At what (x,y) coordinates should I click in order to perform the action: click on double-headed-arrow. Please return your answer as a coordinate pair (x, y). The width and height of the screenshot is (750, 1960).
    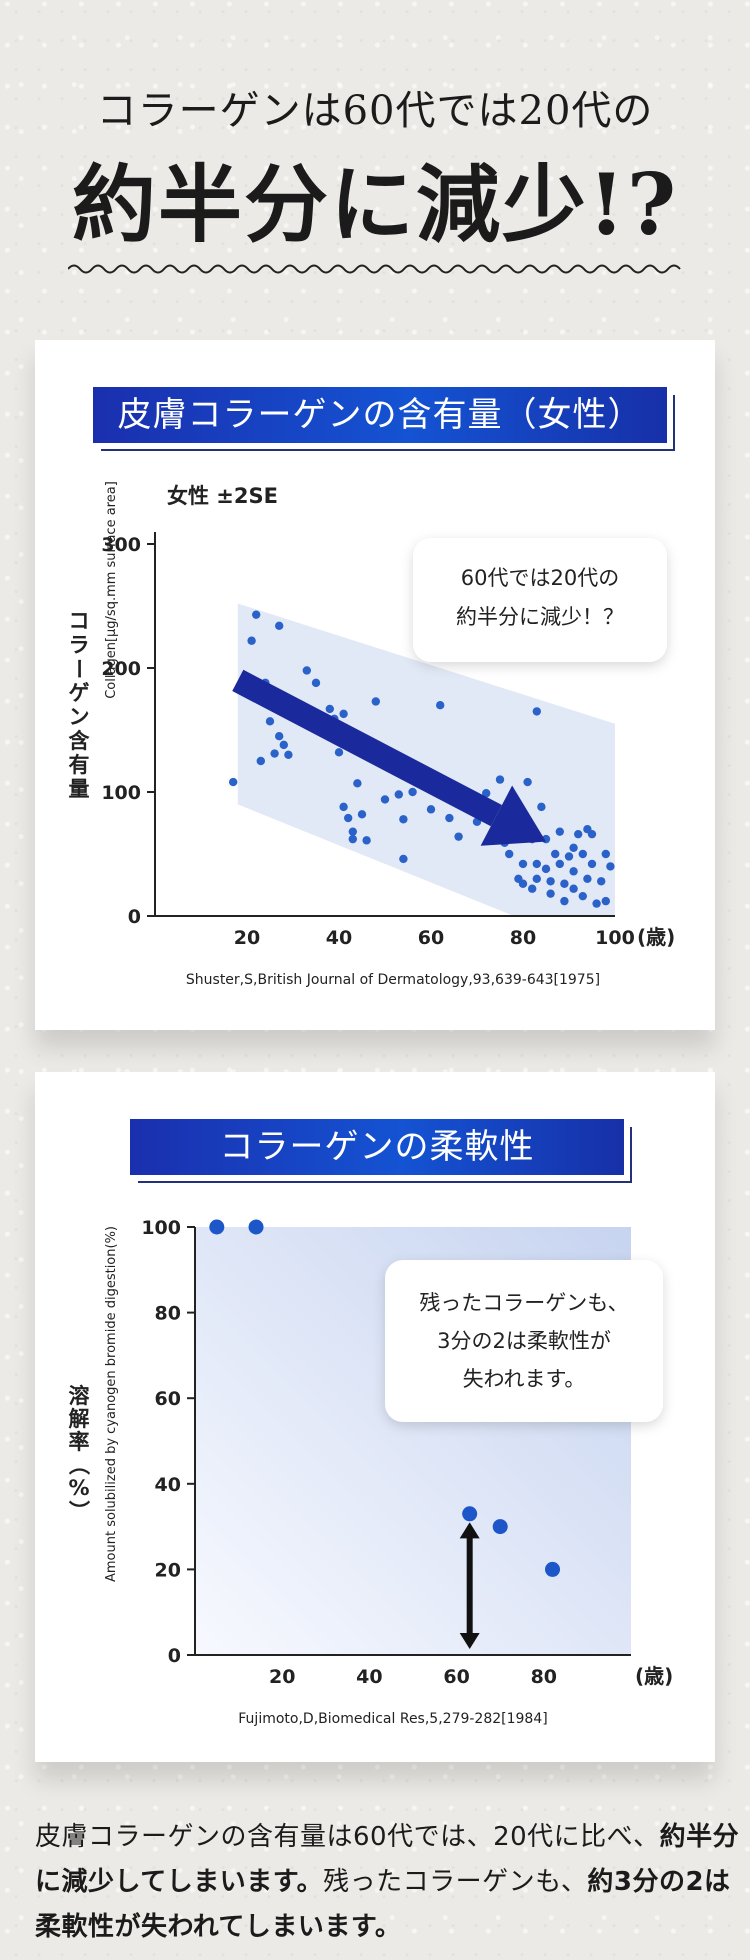
    Looking at the image, I should click on (469, 1585).